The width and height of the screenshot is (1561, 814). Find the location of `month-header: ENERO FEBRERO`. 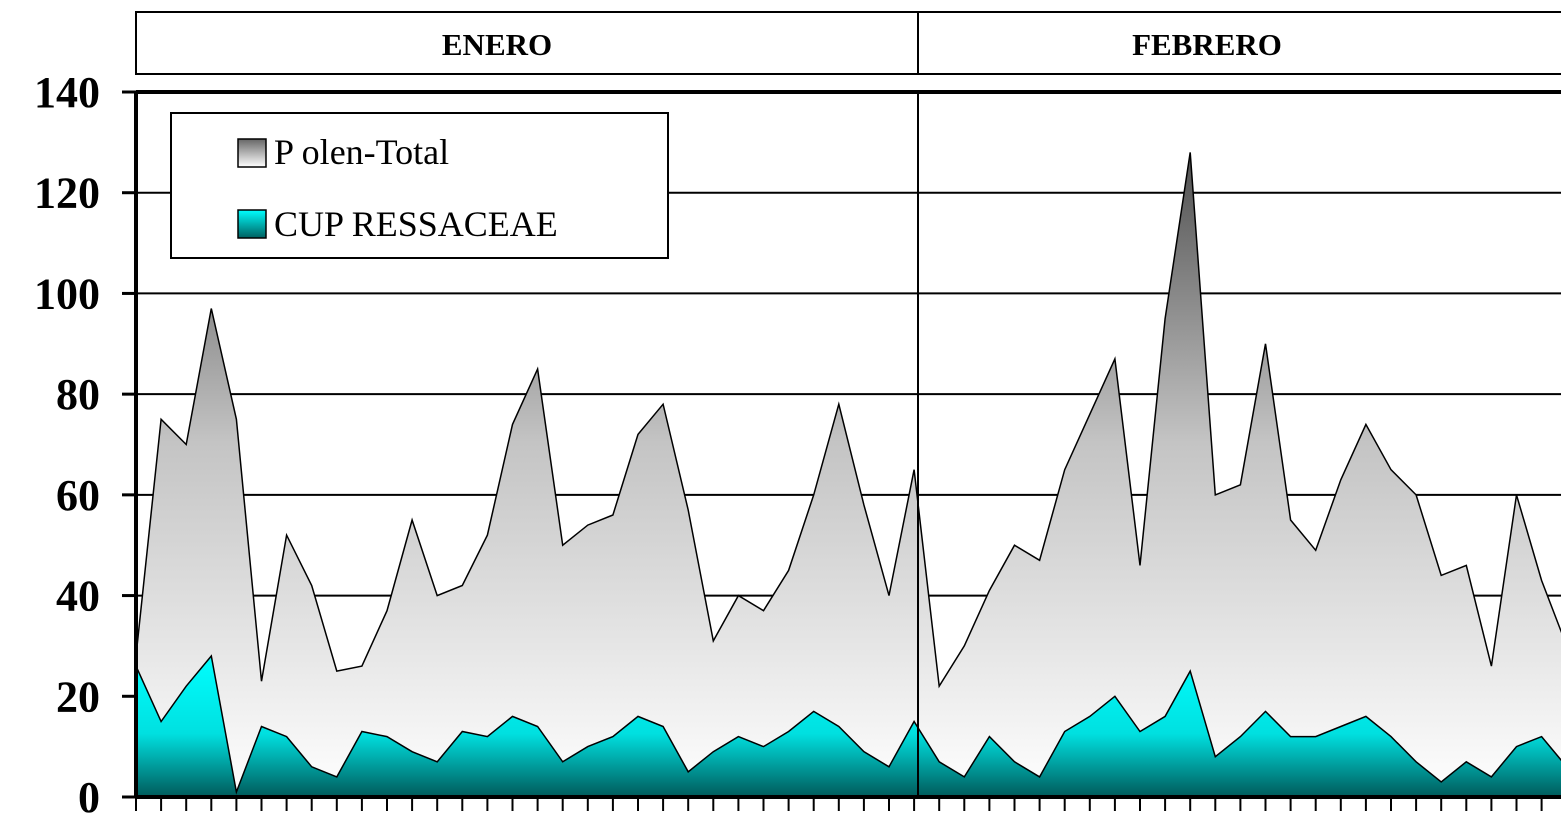

month-header: ENERO FEBRERO is located at coordinates (848, 43).